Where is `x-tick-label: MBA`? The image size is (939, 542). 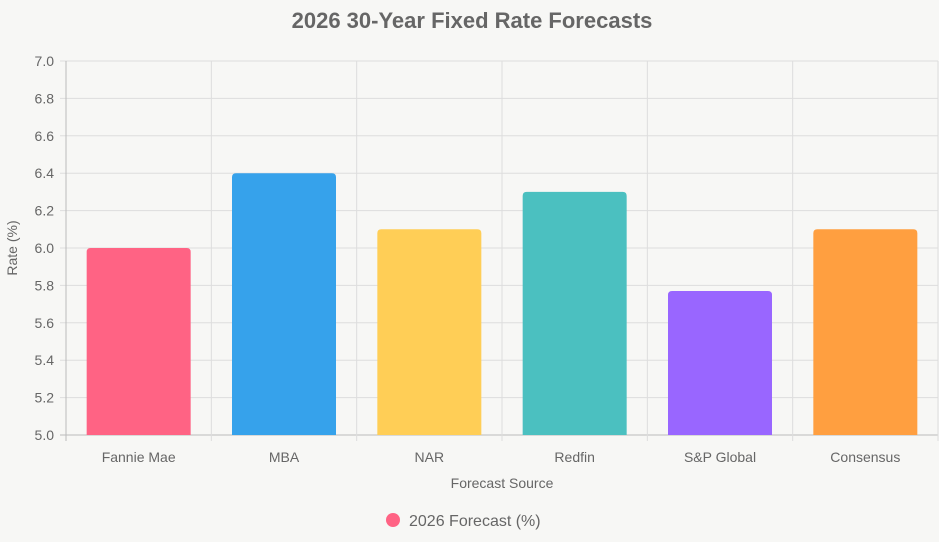 x-tick-label: MBA is located at coordinates (284, 457).